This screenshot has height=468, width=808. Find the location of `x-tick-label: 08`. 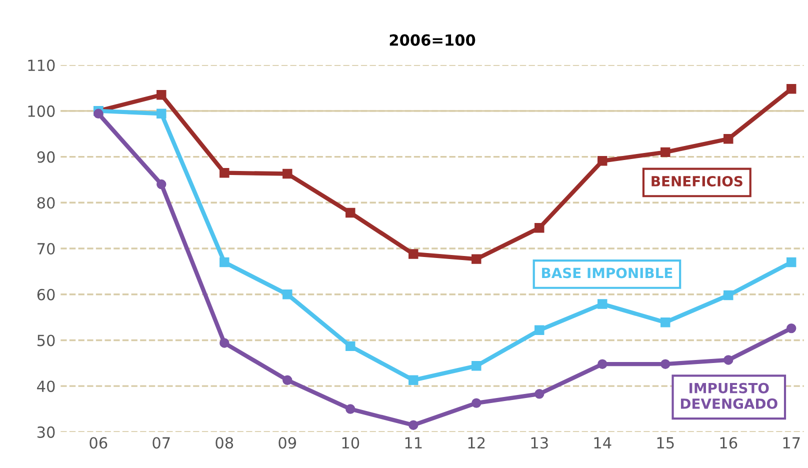

x-tick-label: 08 is located at coordinates (225, 443).